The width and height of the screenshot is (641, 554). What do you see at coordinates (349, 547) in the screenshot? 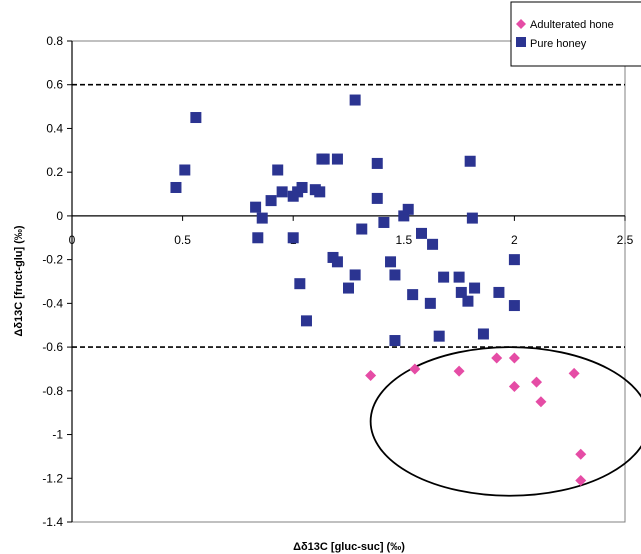
I see `x-axis-title: Δδ13C [gluc-suc] (‰)` at bounding box center [349, 547].